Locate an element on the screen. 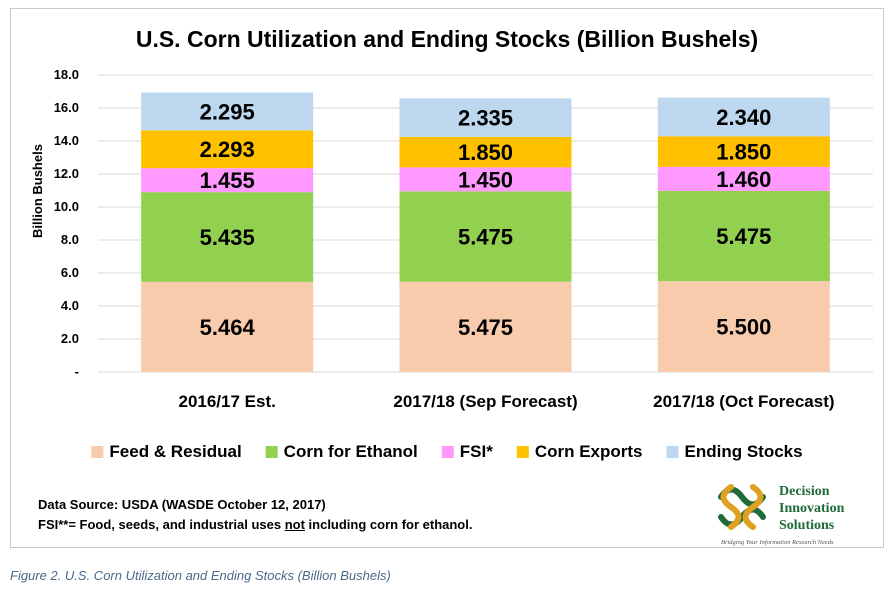 This screenshot has height=590, width=891. data-label: 1.450 is located at coordinates (485, 179).